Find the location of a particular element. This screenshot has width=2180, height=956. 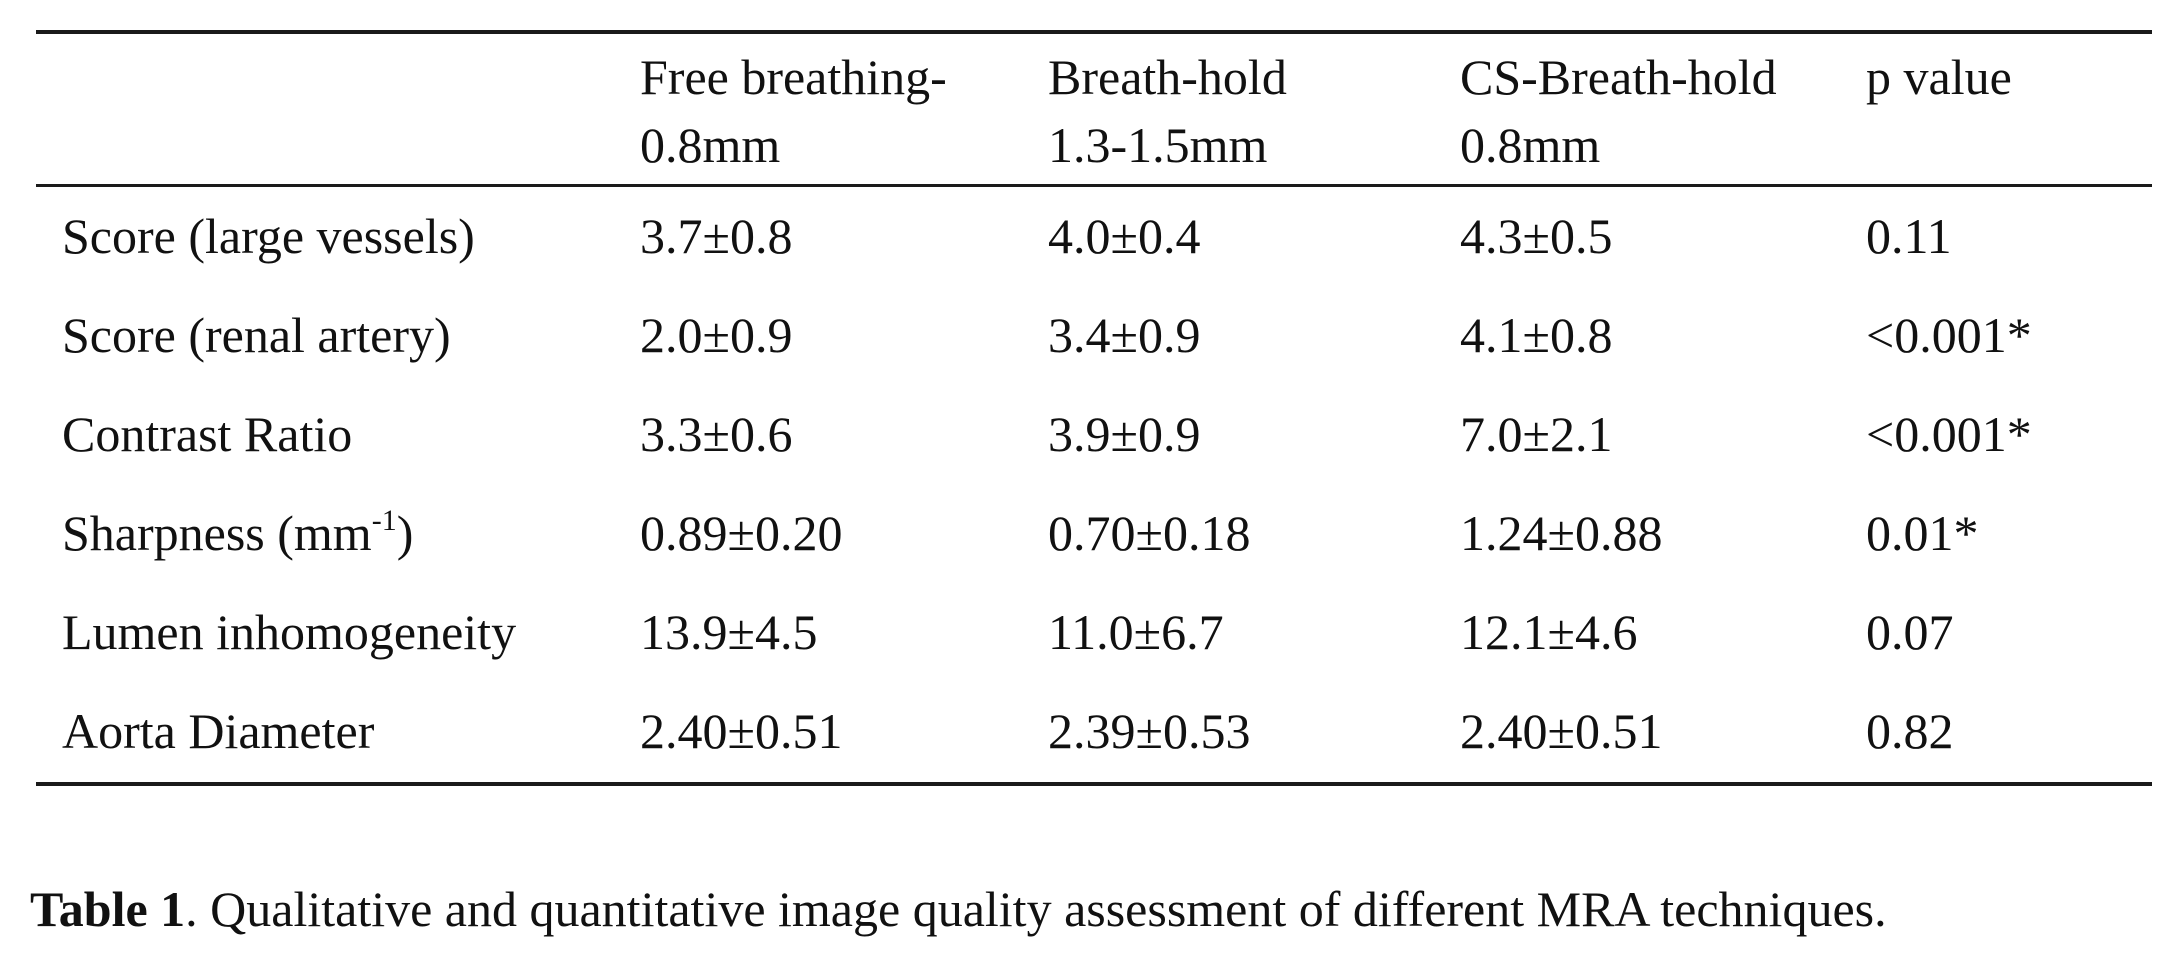

row-label: Contrast Ratio is located at coordinates (207, 434).